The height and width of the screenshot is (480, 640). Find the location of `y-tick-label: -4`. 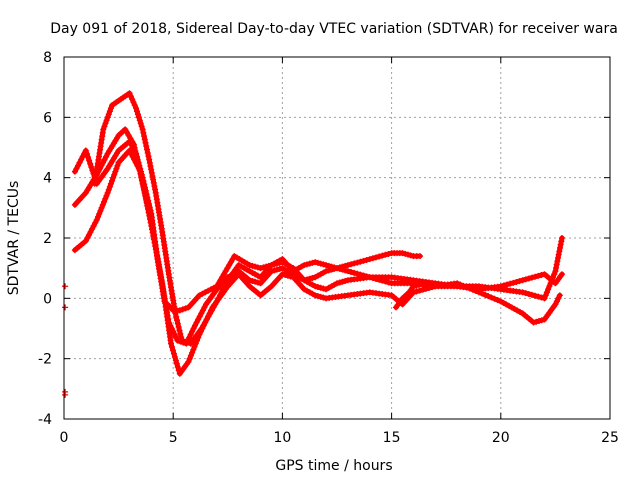

y-tick-label: -4 is located at coordinates (45, 420).